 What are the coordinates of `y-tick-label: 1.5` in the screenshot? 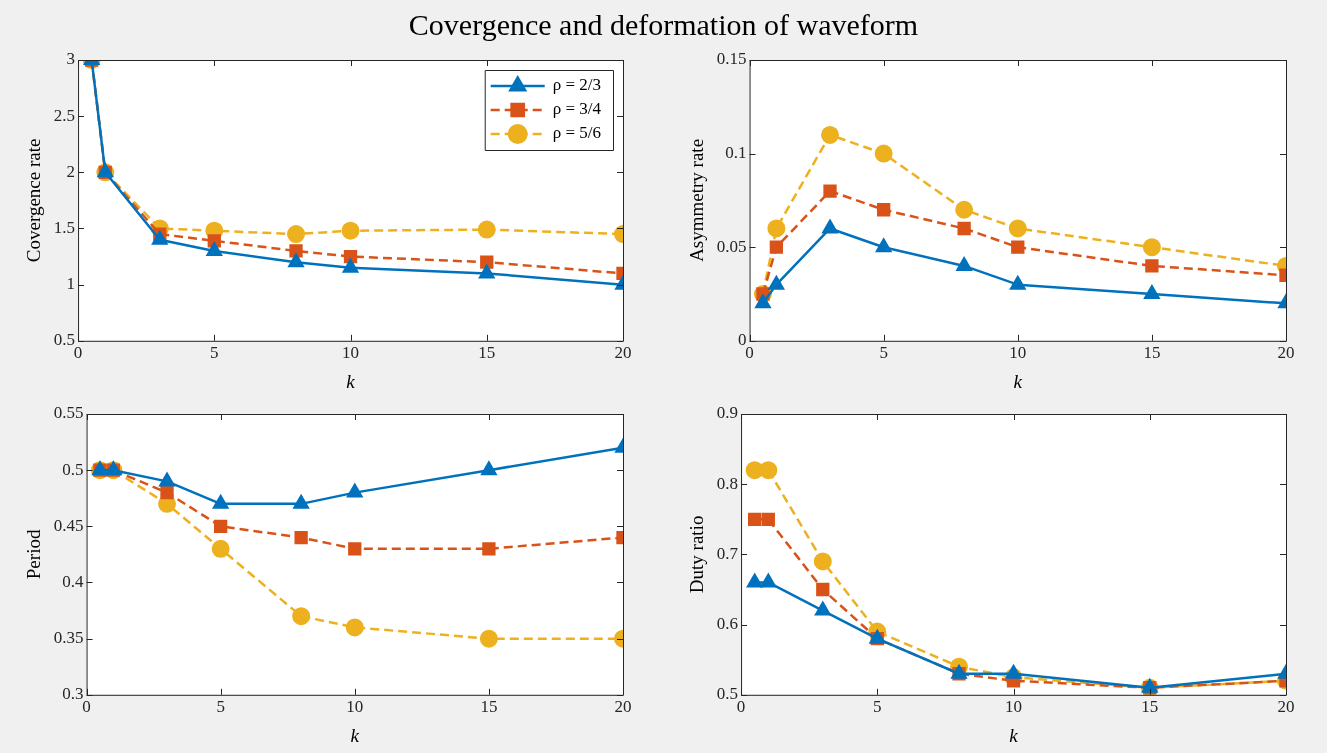 It's located at (64, 227).